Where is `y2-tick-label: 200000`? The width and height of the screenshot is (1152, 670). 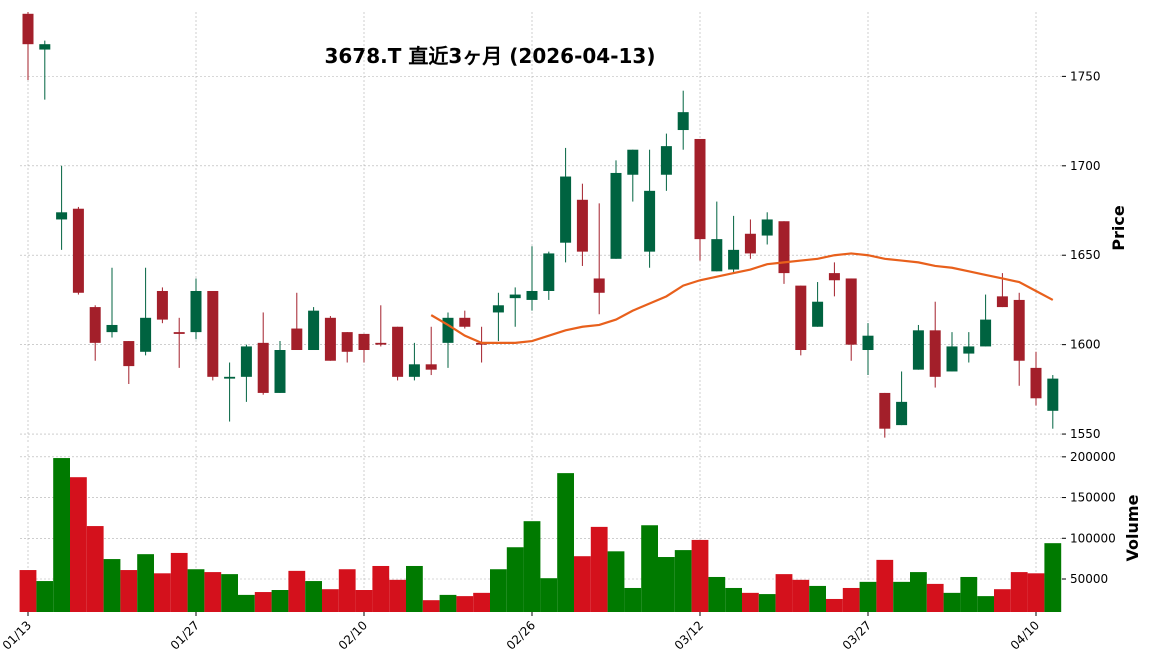 y2-tick-label: 200000 is located at coordinates (1093, 457).